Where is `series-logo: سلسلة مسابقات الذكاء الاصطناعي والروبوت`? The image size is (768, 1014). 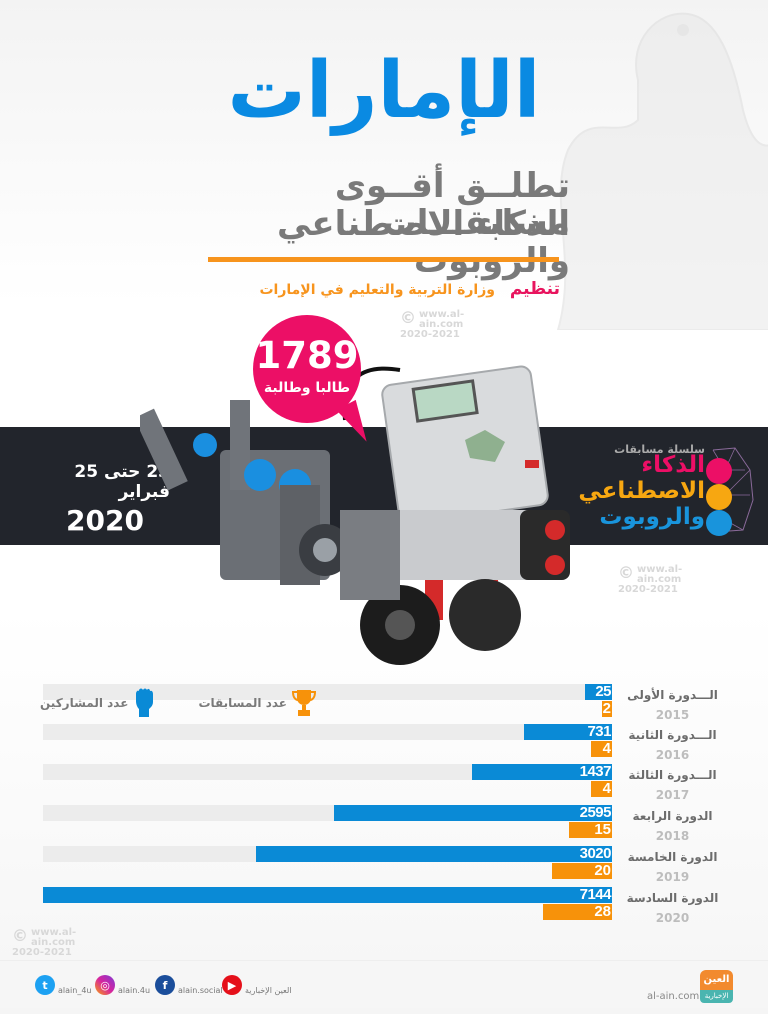
series-logo: سلسلة مسابقات الذكاء الاصطناعي والروبوت is located at coordinates (666, 490).